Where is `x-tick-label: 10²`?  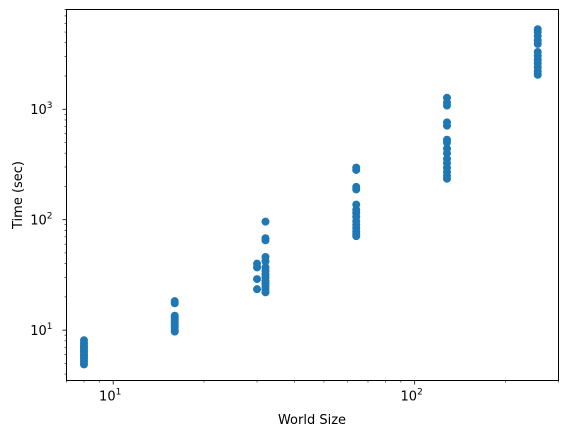
x-tick-label: 10² is located at coordinates (412, 396).